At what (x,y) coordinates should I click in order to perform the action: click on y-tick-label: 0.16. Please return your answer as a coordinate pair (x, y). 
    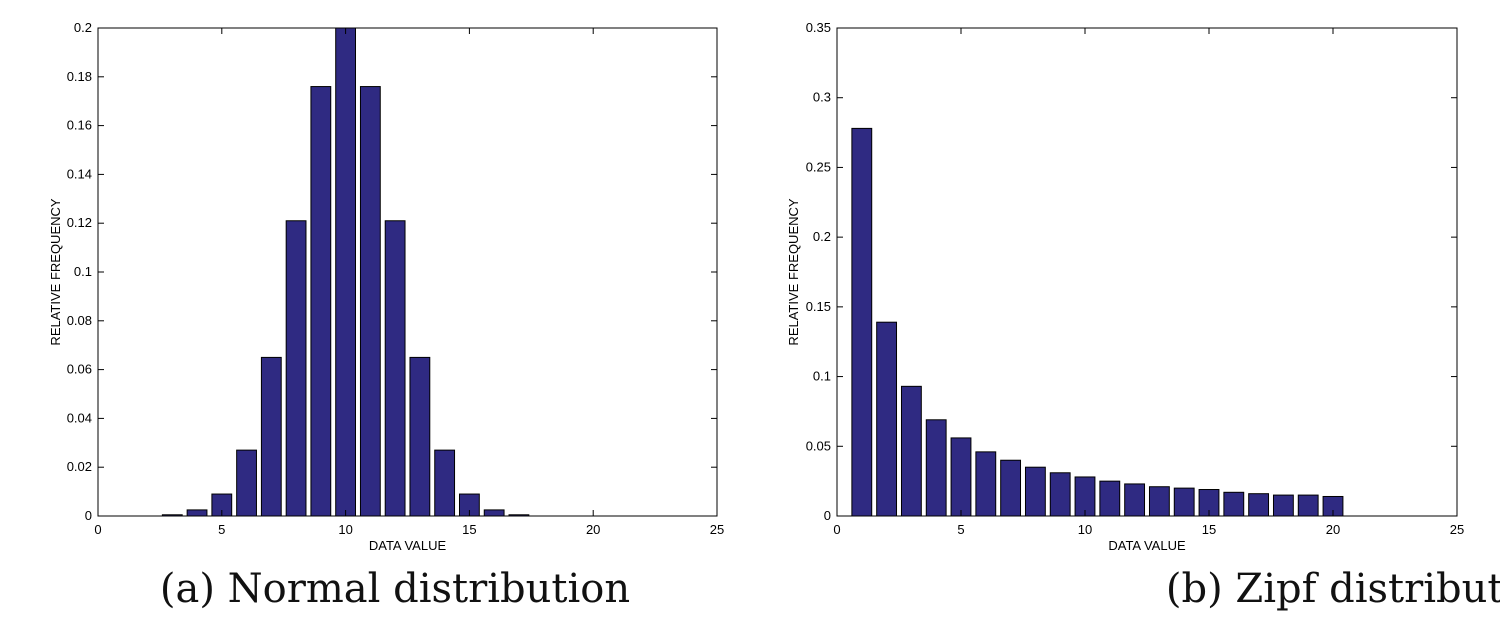
    Looking at the image, I should click on (79, 125).